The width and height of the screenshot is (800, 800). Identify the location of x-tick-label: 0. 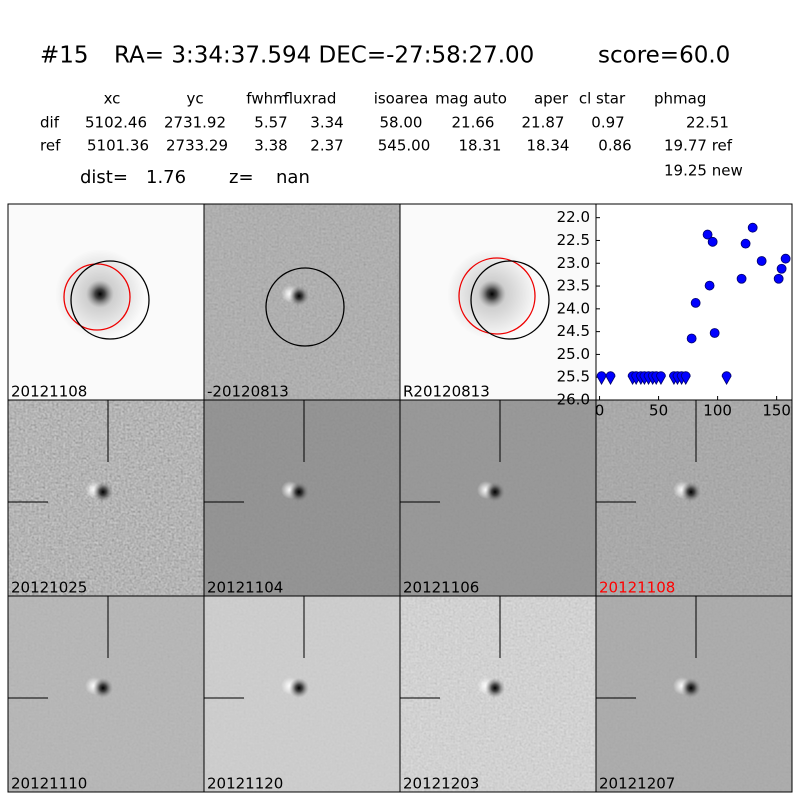
(600, 411).